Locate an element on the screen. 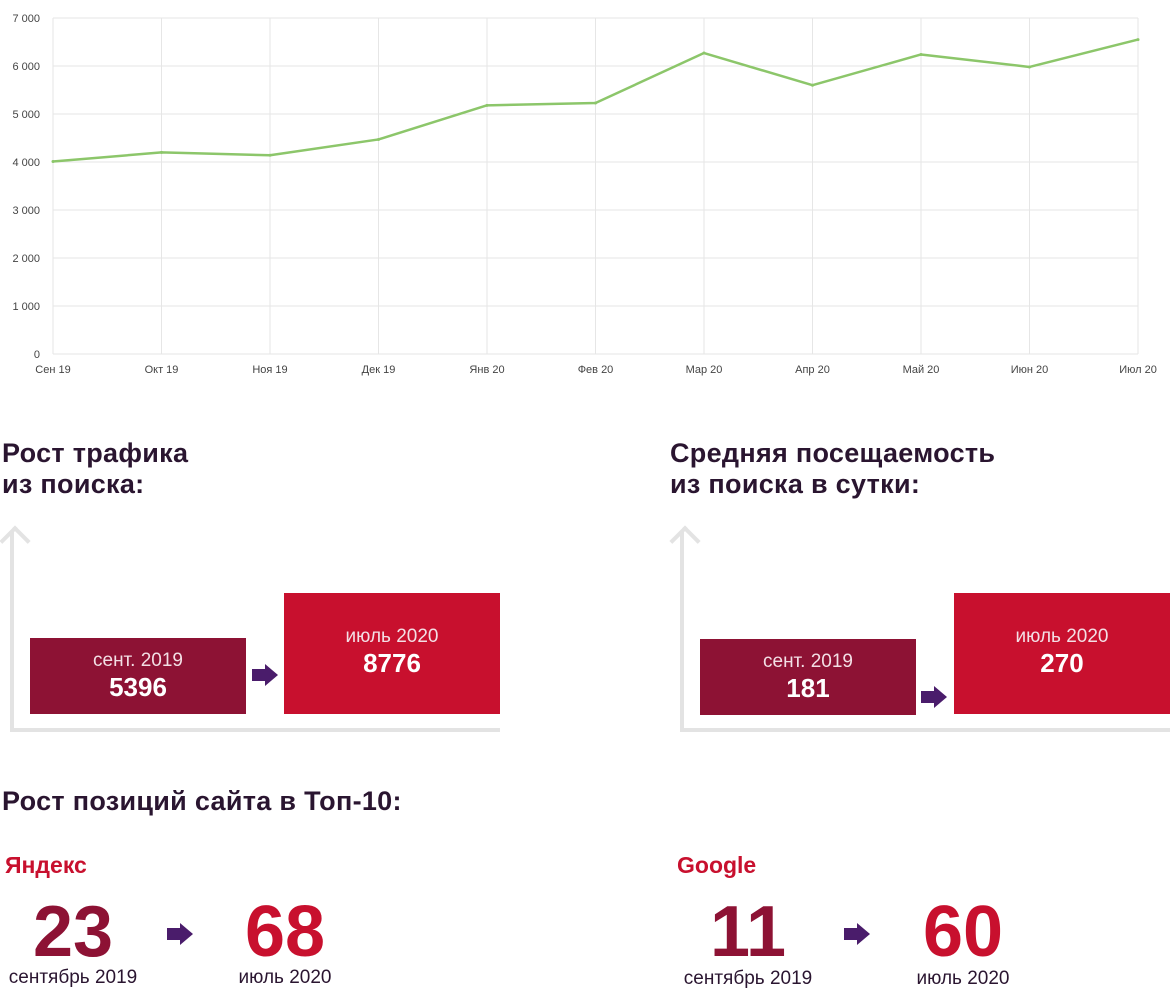  x-tick-label: Мар 20 is located at coordinates (704, 370).